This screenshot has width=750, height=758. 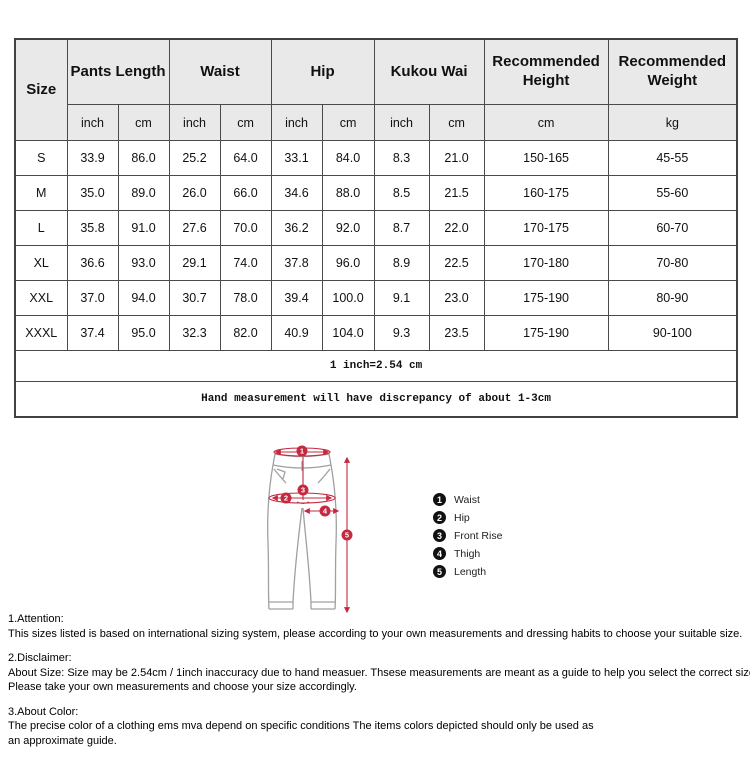 I want to click on note-title: 1.Attention:, so click(x=36, y=619).